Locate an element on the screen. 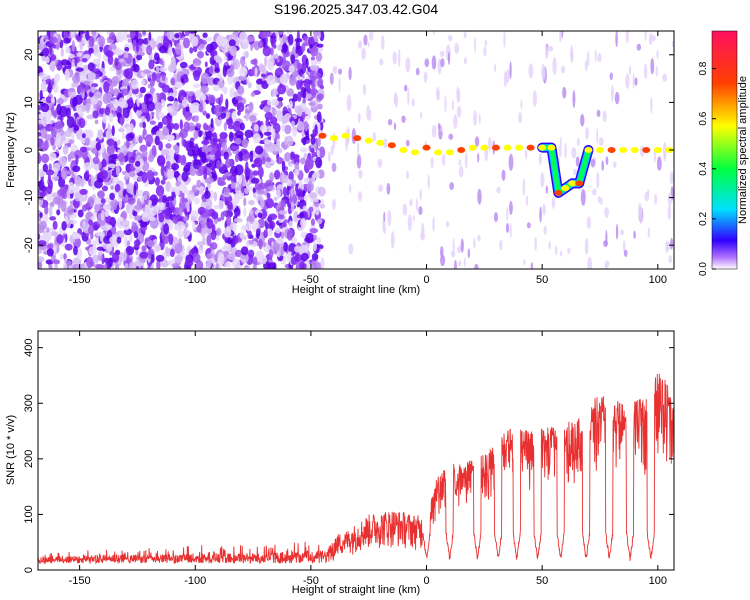  colorbar-label: Normalized spectral amplitude is located at coordinates (743, 150).